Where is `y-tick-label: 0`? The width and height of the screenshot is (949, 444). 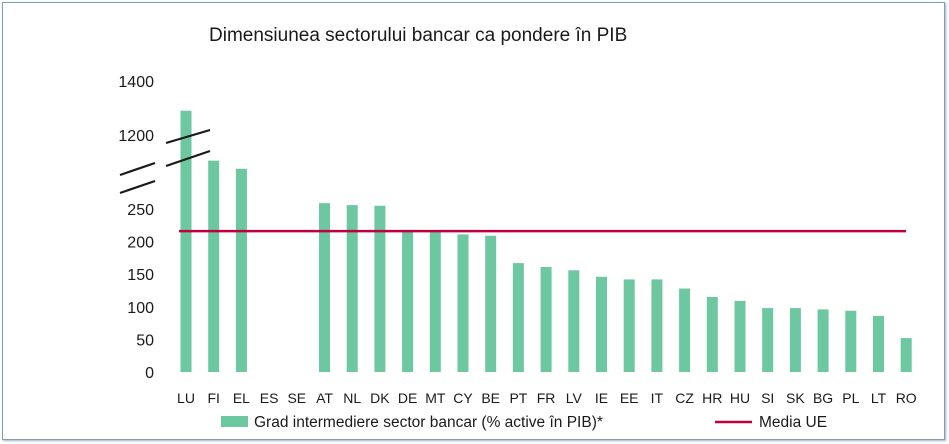
y-tick-label: 0 is located at coordinates (149, 373).